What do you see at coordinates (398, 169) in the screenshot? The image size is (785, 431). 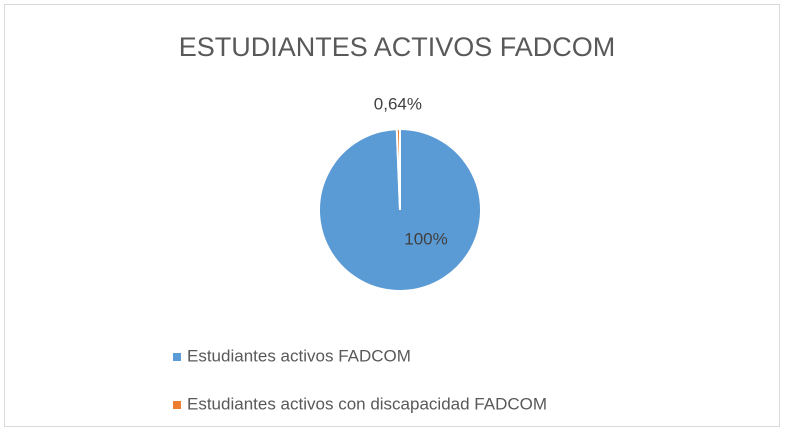 I see `pie-slice` at bounding box center [398, 169].